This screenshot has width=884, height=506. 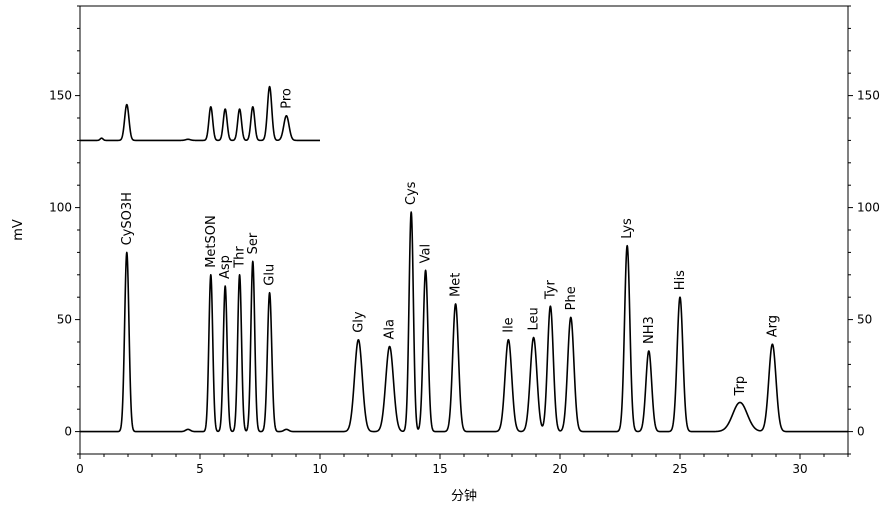 What do you see at coordinates (211, 241) in the screenshot?
I see `peak-label-MetSON: MetSON` at bounding box center [211, 241].